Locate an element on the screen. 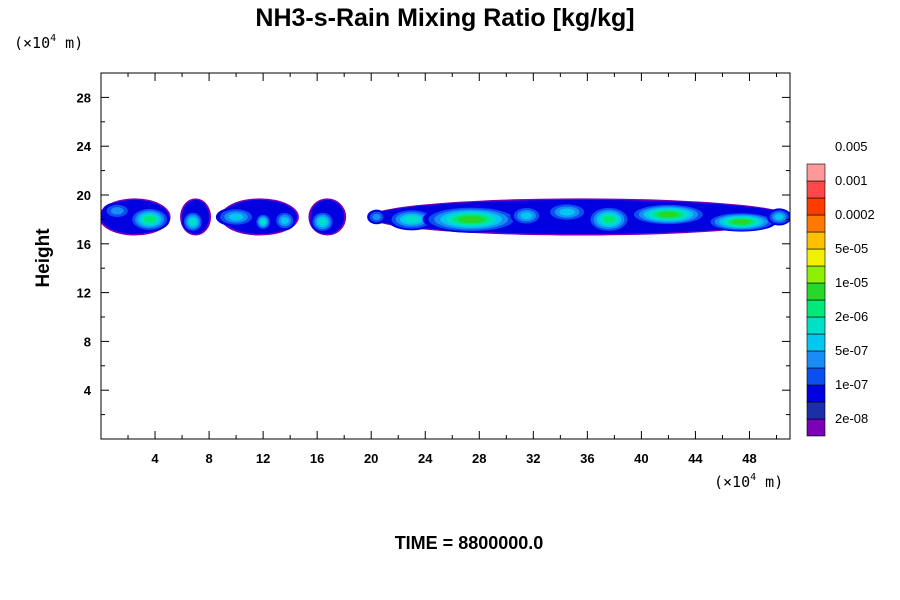 The width and height of the screenshot is (900, 600). x-tick-label: 36 is located at coordinates (587, 458).